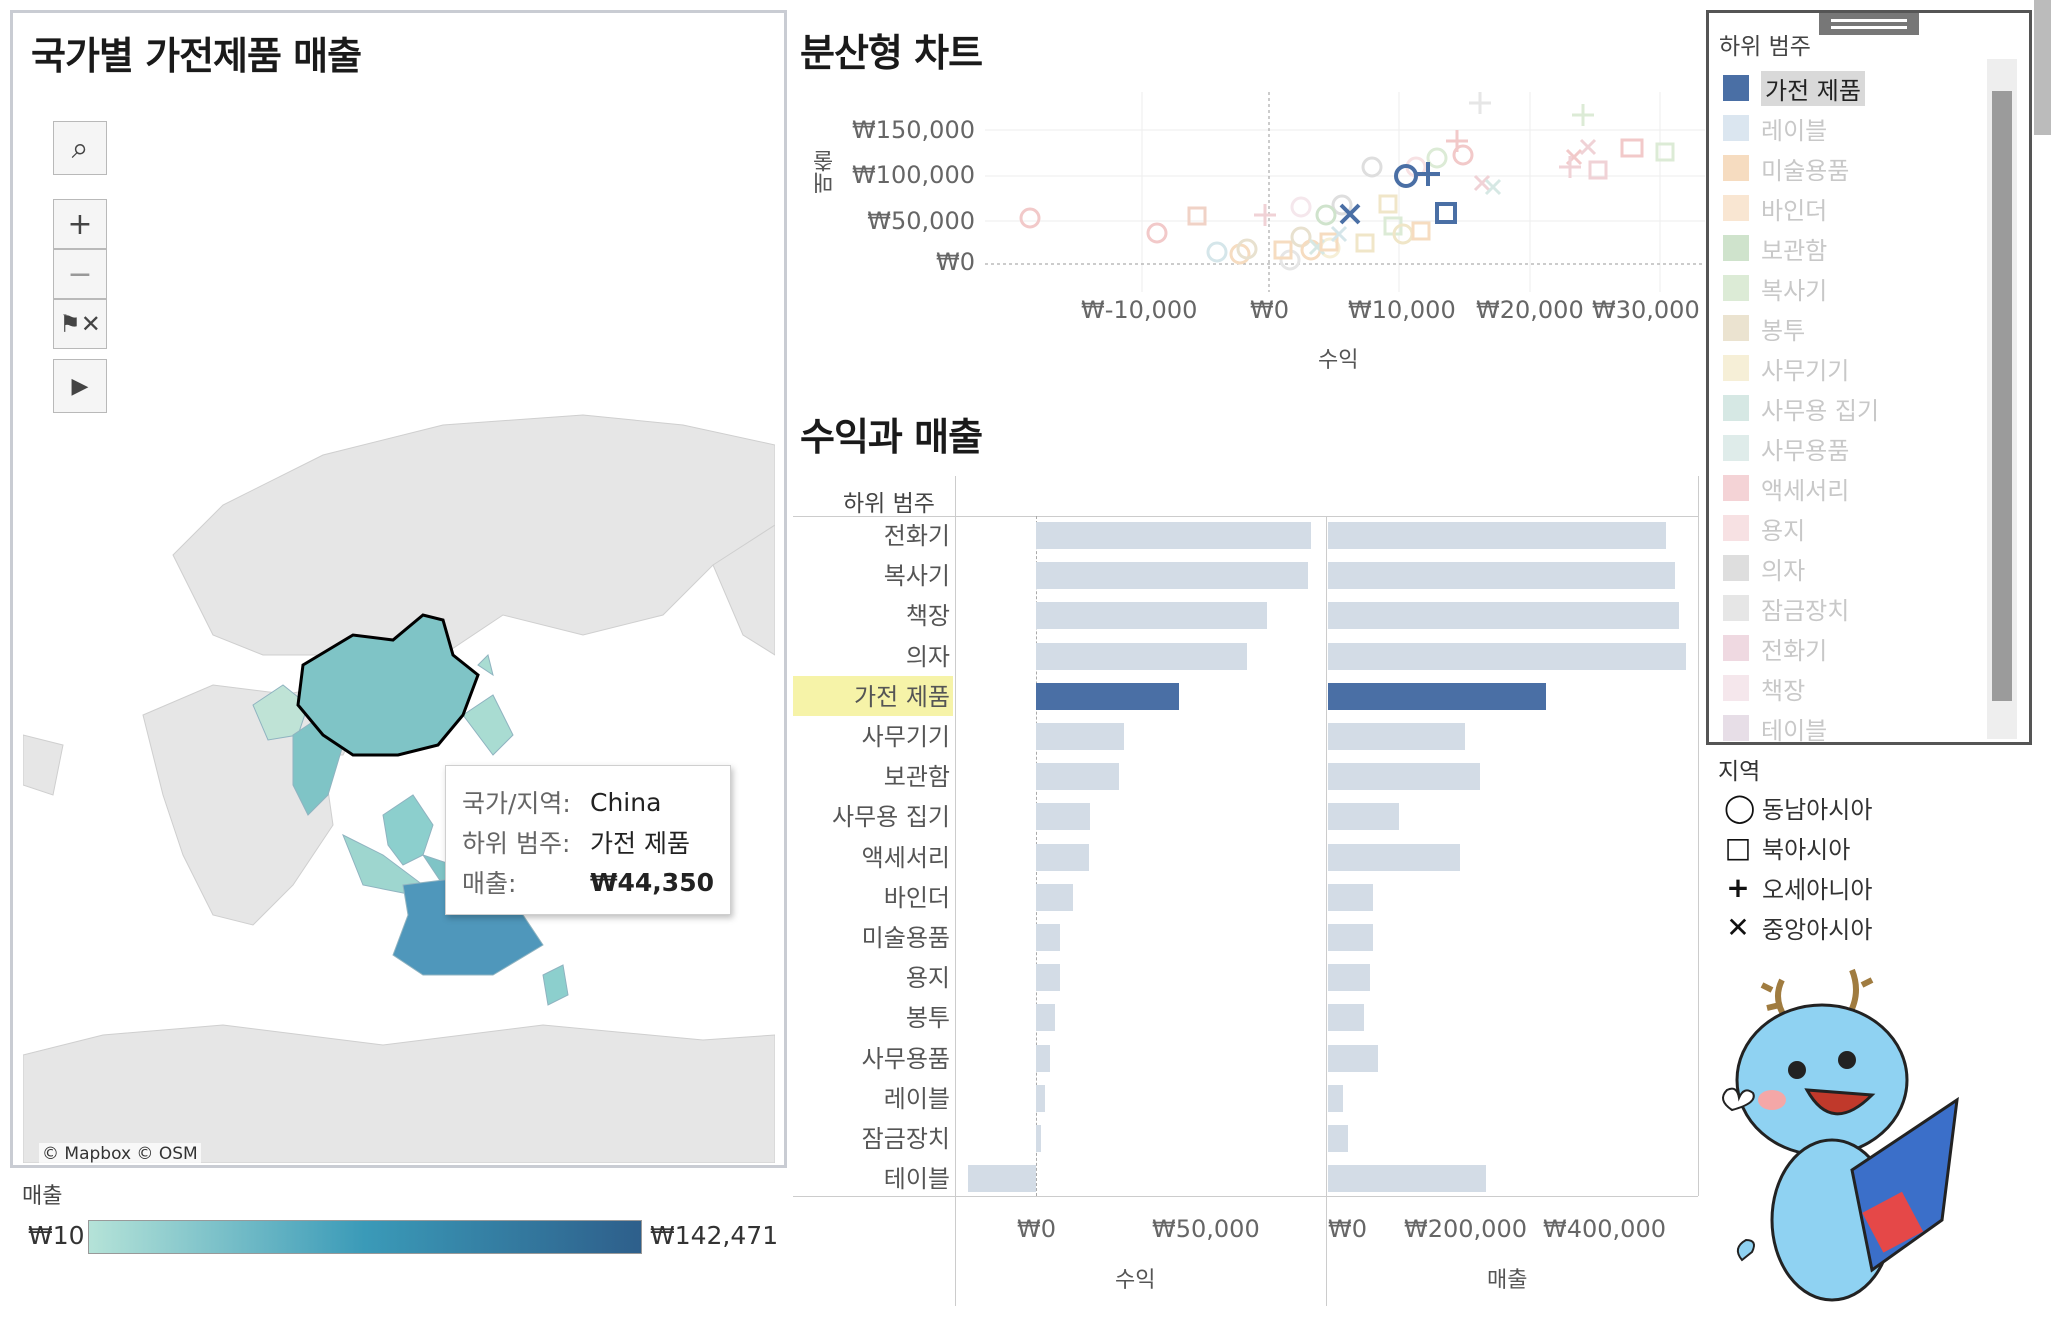 This screenshot has height=1339, width=2051. I want to click on tooltip-sales-label: 매출:, so click(489, 883).